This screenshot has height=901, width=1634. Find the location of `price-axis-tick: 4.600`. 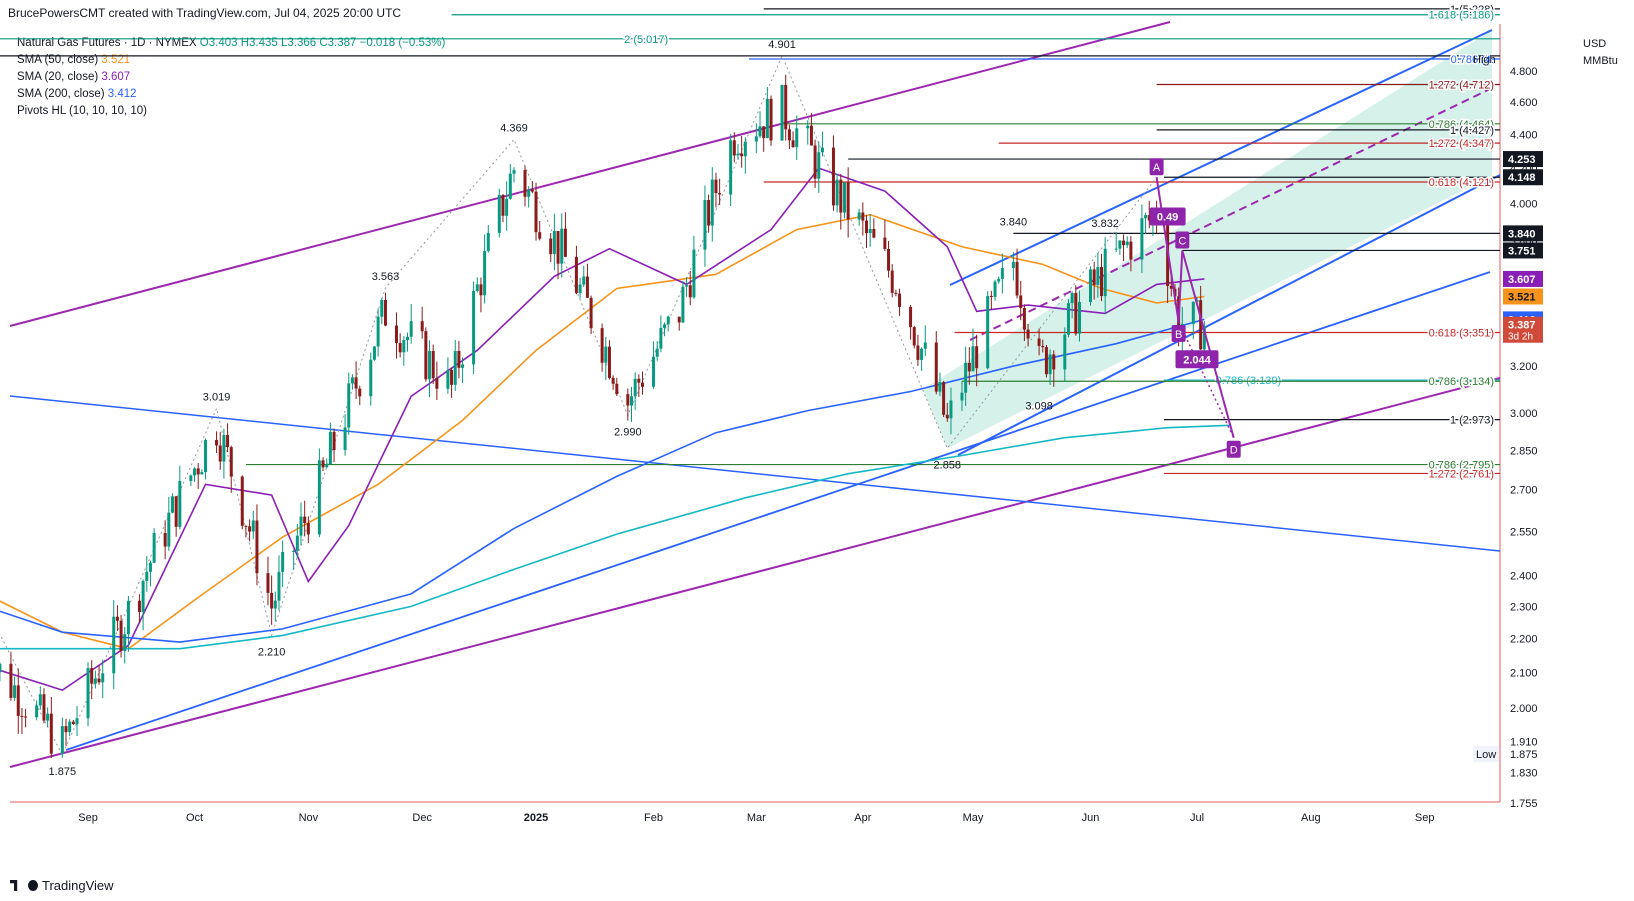

price-axis-tick: 4.600 is located at coordinates (1524, 103).